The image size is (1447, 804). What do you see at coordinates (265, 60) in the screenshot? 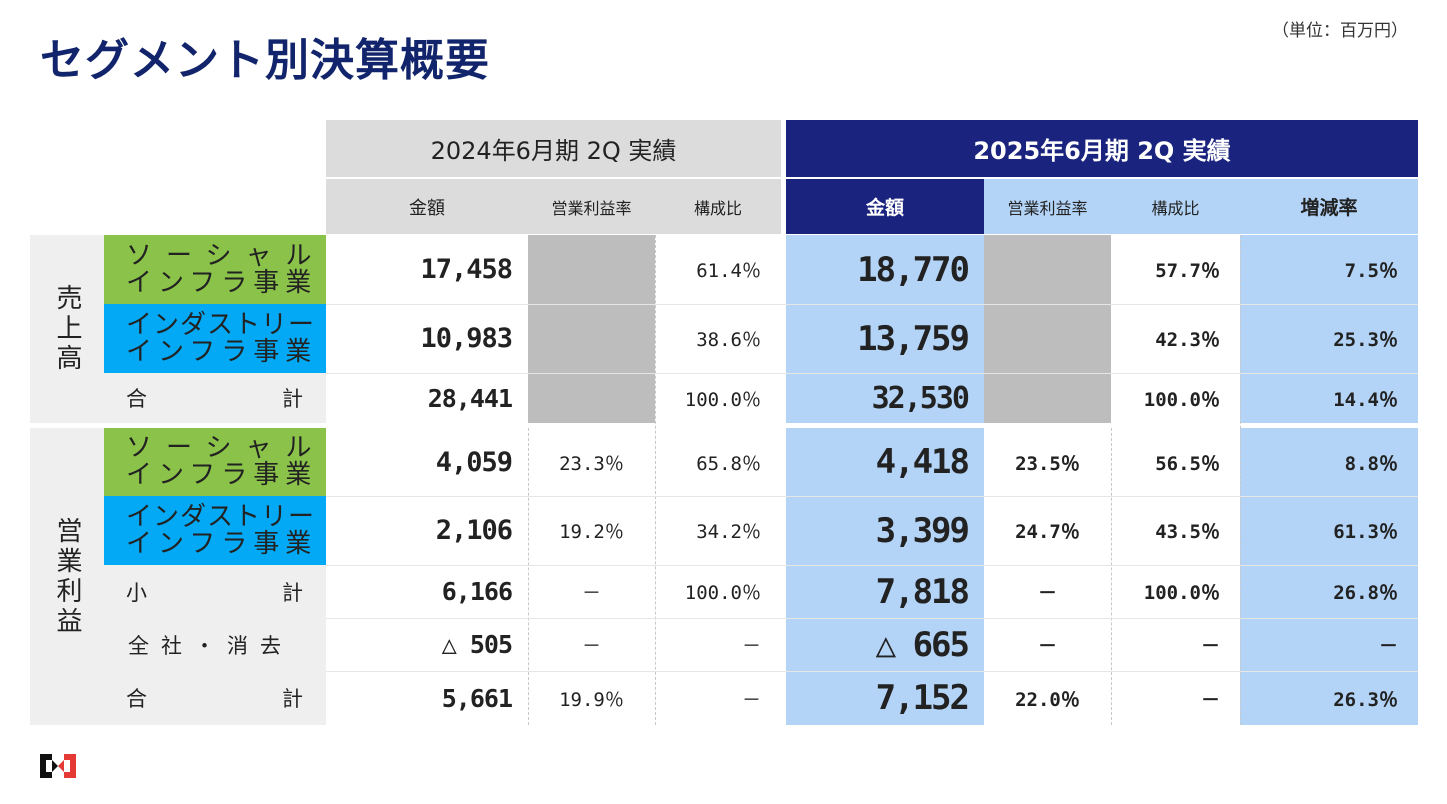
I see `page-title: セグメント別決算概要` at bounding box center [265, 60].